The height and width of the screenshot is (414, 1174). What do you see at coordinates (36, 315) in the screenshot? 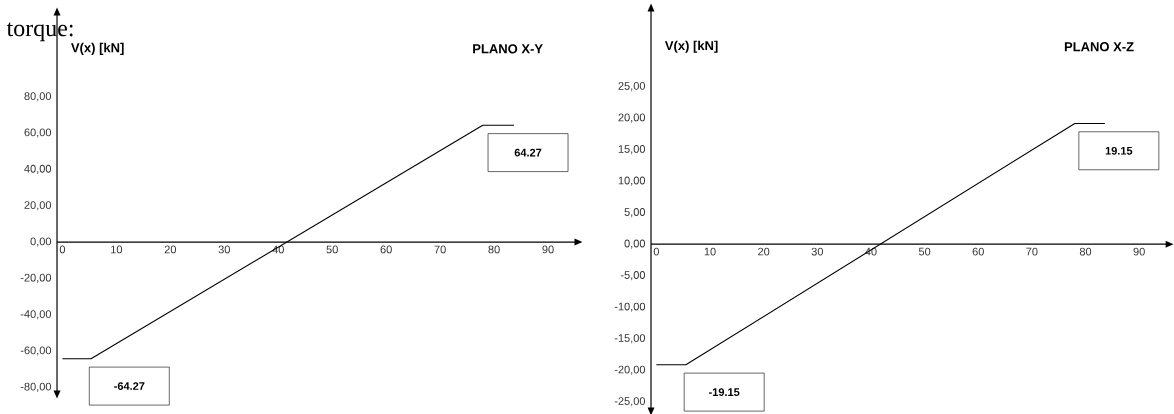
I see `y-tick-label: -40,00` at bounding box center [36, 315].